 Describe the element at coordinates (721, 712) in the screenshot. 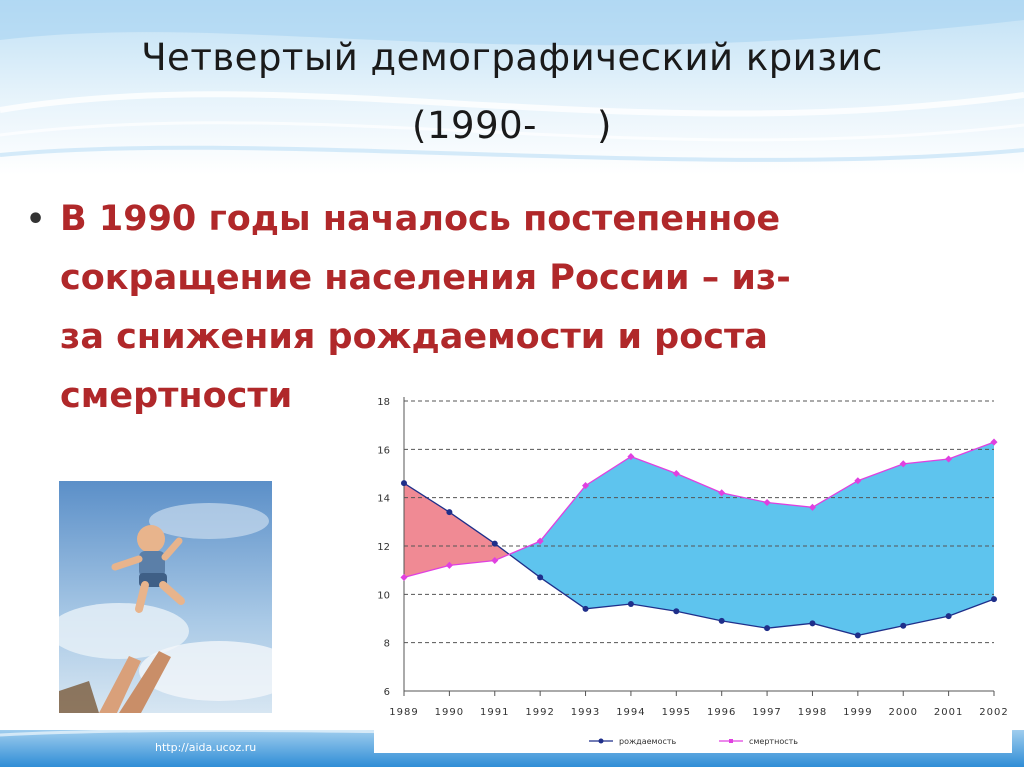

I see `x-tick-label: 1996` at that location.